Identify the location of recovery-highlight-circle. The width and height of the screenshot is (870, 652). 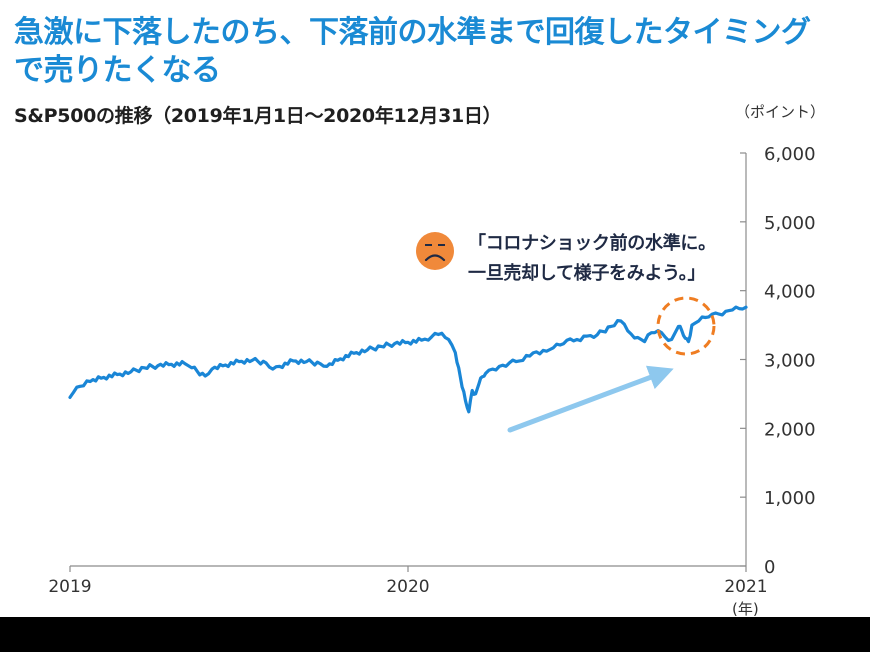
(686, 326).